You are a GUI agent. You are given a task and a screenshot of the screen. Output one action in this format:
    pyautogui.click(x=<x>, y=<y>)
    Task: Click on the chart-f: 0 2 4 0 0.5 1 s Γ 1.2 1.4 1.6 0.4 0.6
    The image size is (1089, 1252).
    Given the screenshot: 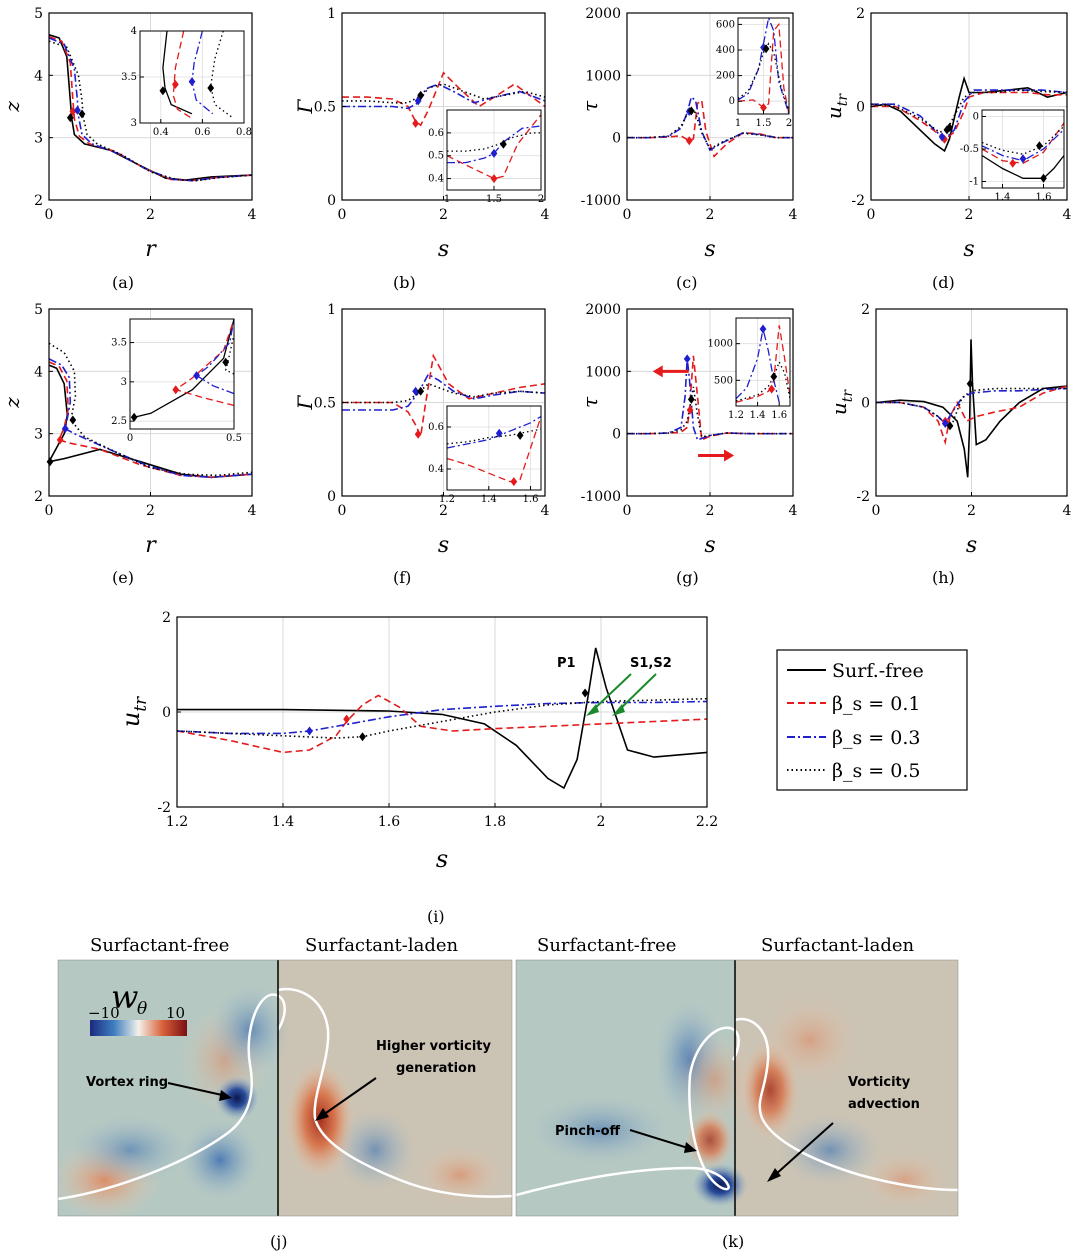 What is the action you would take?
    pyautogui.click(x=421, y=430)
    